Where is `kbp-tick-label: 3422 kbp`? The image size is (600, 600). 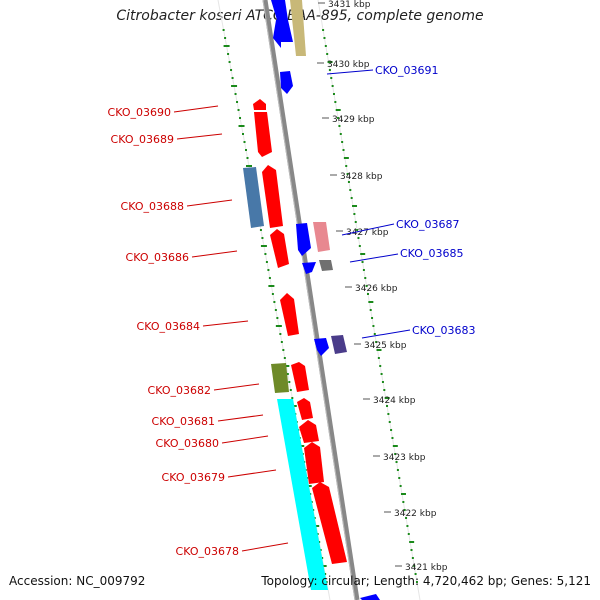 kbp-tick-label: 3422 kbp is located at coordinates (415, 514).